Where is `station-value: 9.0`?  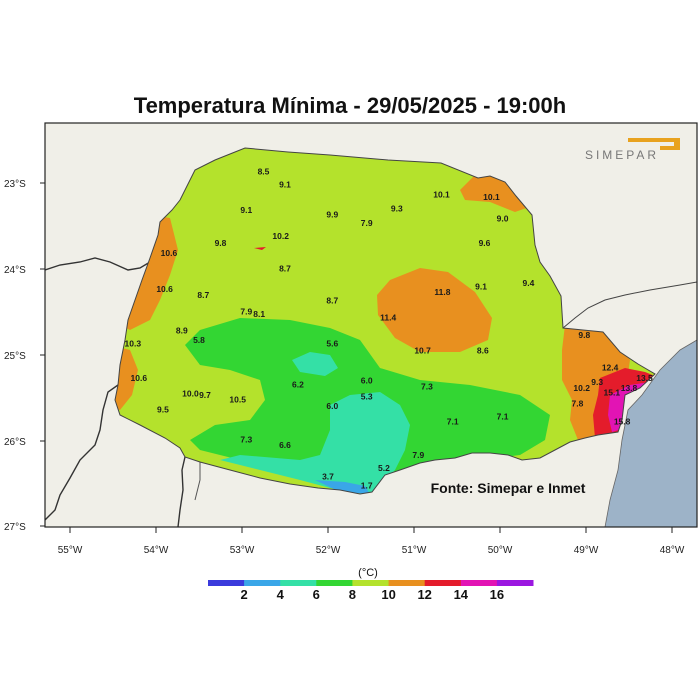 station-value: 9.0 is located at coordinates (503, 219).